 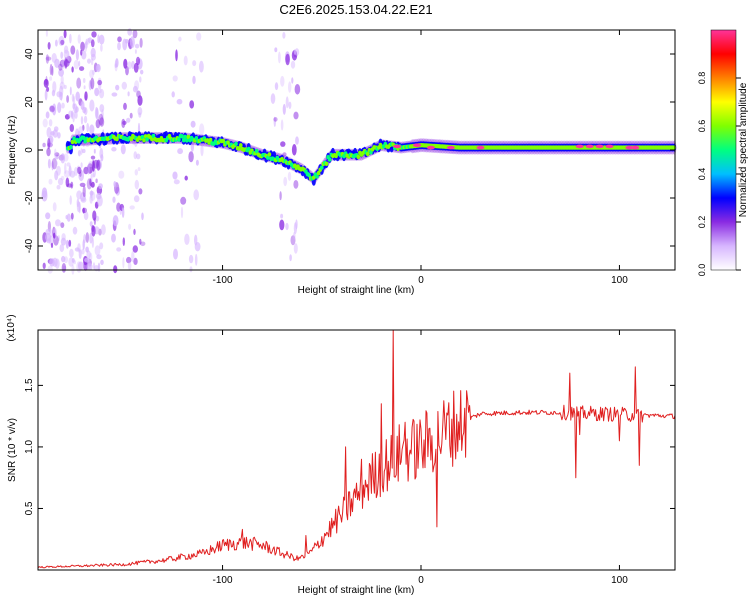 I want to click on spectrogram-ytick-label: 40, so click(x=29, y=54).